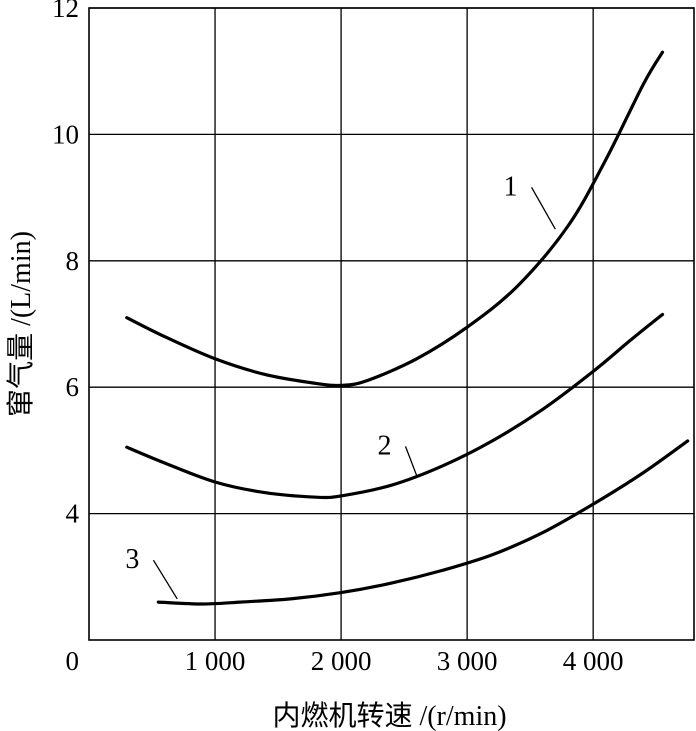 This screenshot has height=731, width=696. Describe the element at coordinates (467, 661) in the screenshot. I see `x-tick-label: 3 000` at that location.